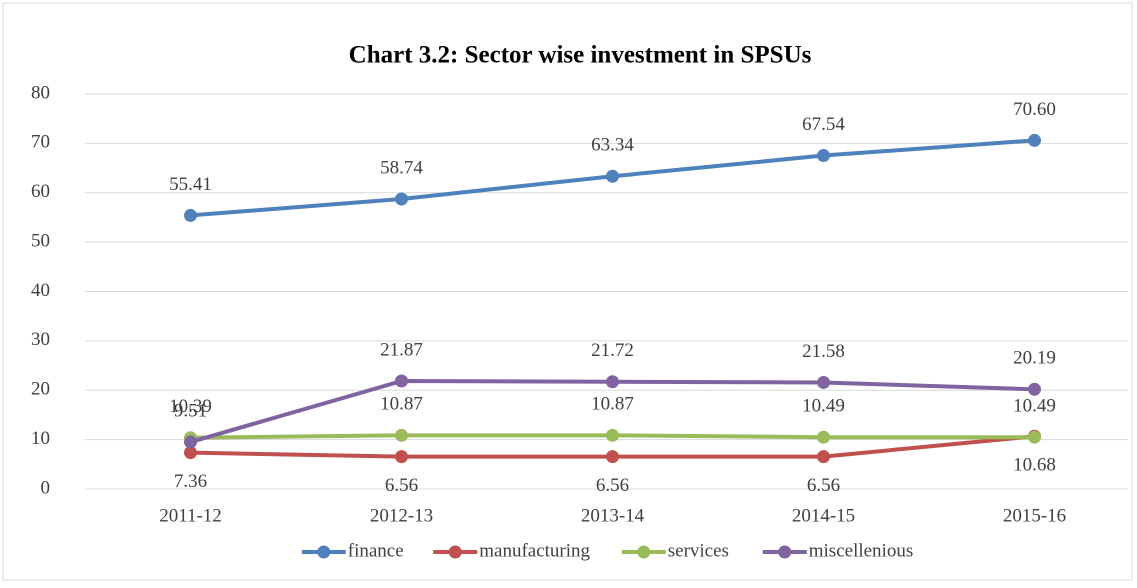 The height and width of the screenshot is (588, 1137). What do you see at coordinates (534, 550) in the screenshot?
I see `legend-label: manufacturing` at bounding box center [534, 550].